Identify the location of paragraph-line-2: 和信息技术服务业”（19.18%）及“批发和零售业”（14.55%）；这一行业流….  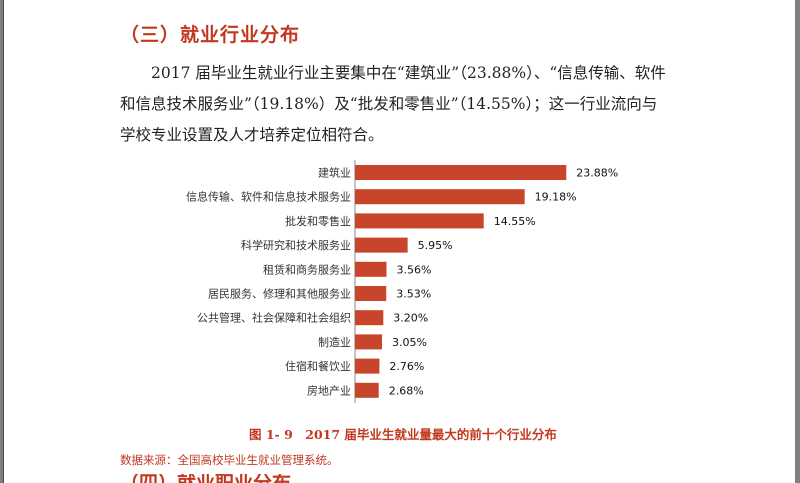
(389, 104).